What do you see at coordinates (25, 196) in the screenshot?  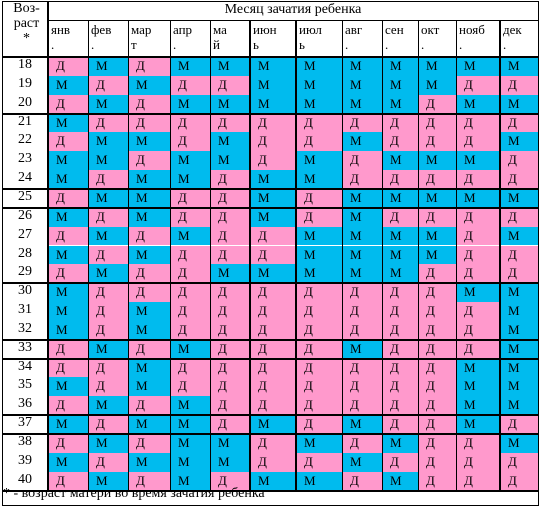 I see `age-cell: 25` at bounding box center [25, 196].